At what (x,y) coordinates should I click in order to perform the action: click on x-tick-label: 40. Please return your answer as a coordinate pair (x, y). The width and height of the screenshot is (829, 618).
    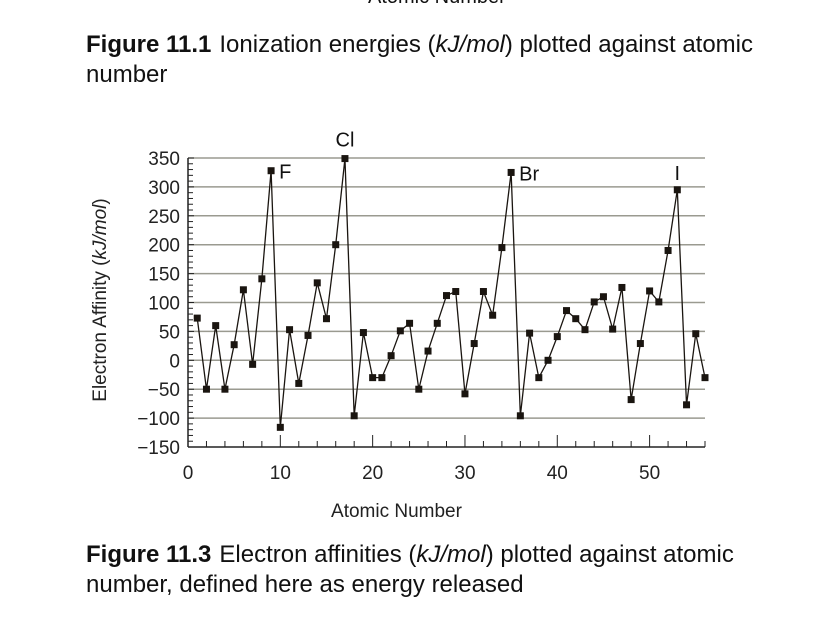
    Looking at the image, I should click on (557, 473).